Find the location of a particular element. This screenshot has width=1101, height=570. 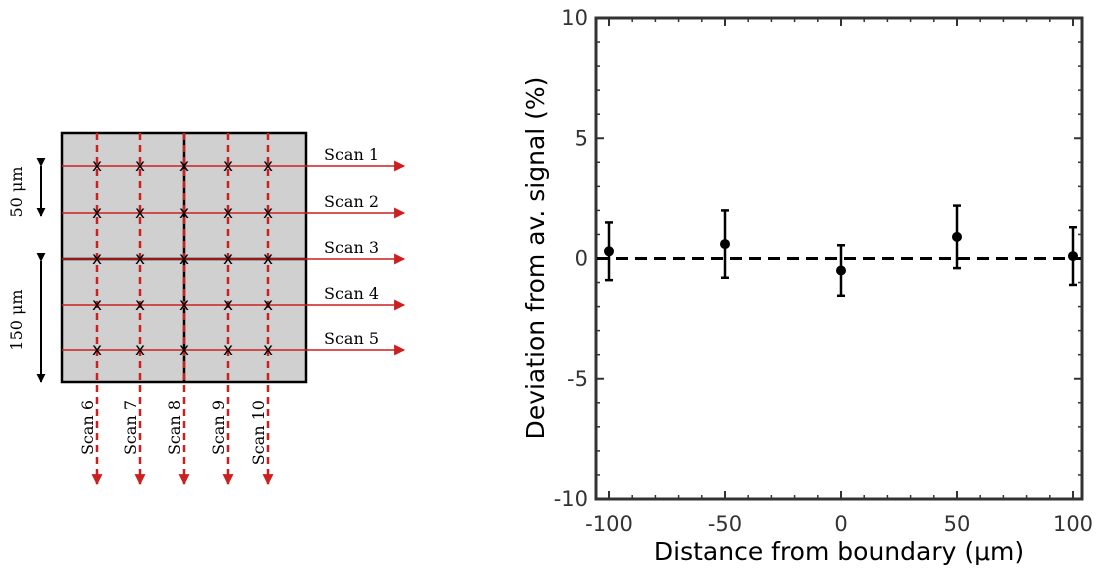

x-tick-label: -100 is located at coordinates (609, 524).